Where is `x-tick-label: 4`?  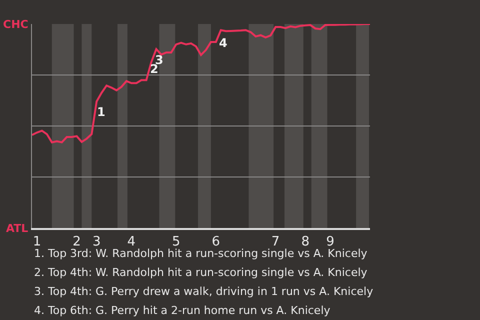
x-tick-label: 4 is located at coordinates (131, 242).